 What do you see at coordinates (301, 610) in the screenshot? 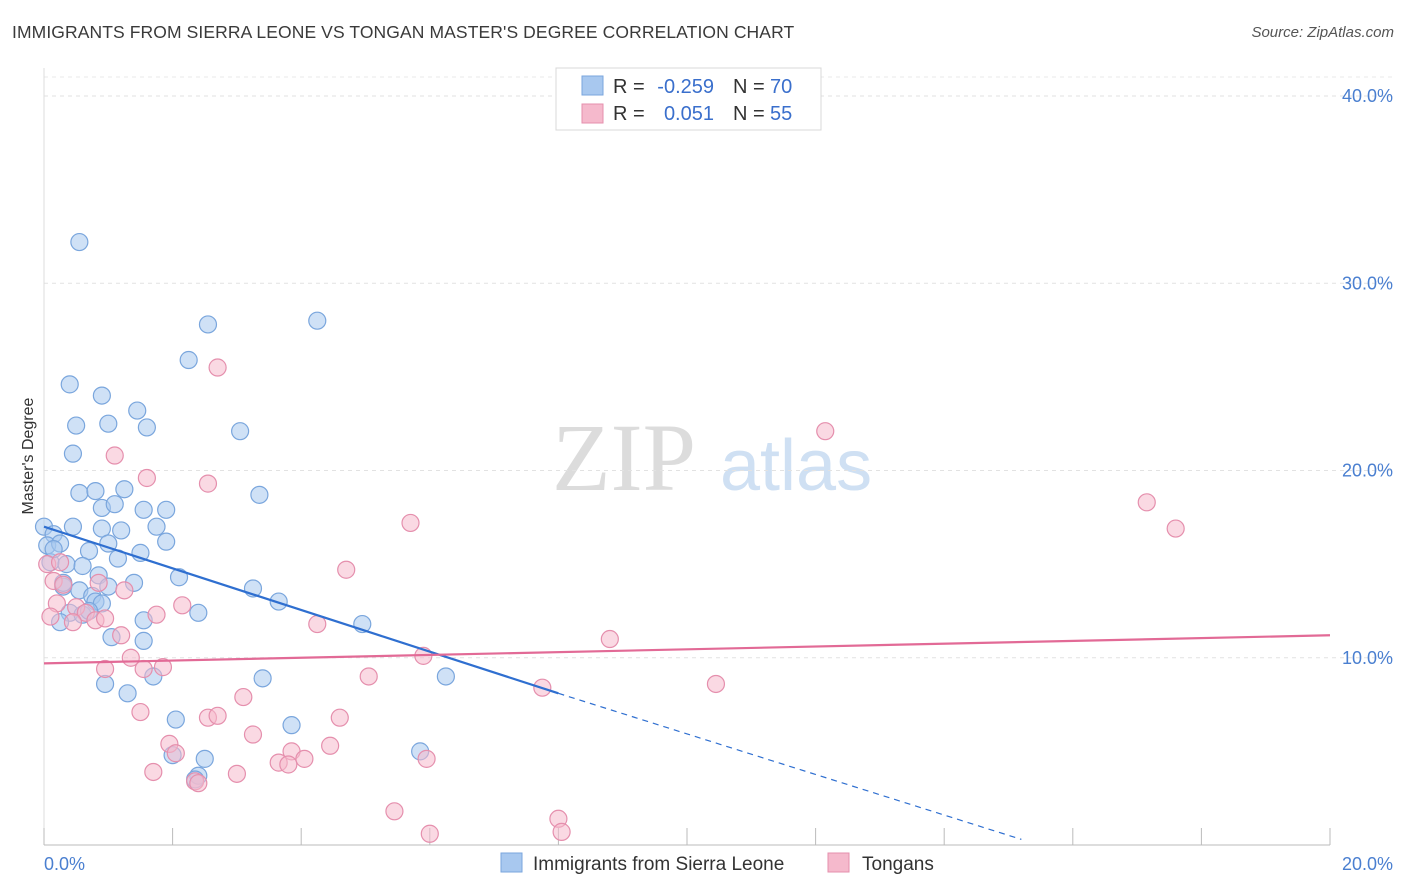
I see `trend-line-sierra-leone` at bounding box center [301, 610].